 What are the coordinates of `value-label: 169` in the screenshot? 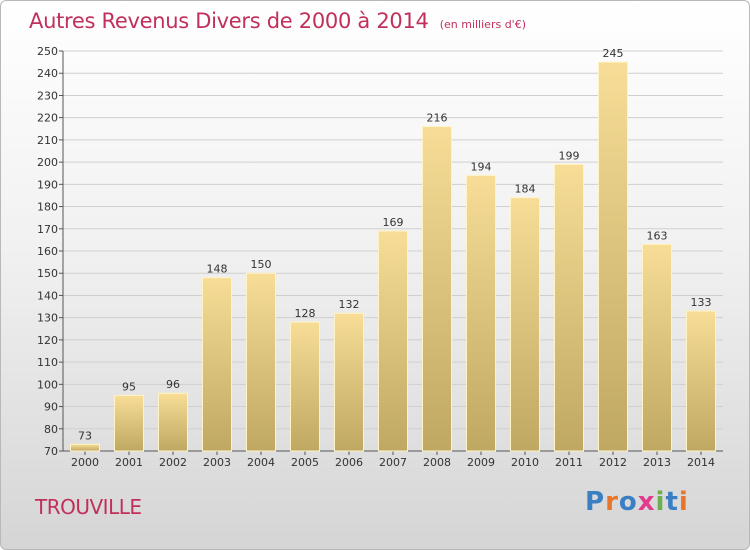 It's located at (393, 222).